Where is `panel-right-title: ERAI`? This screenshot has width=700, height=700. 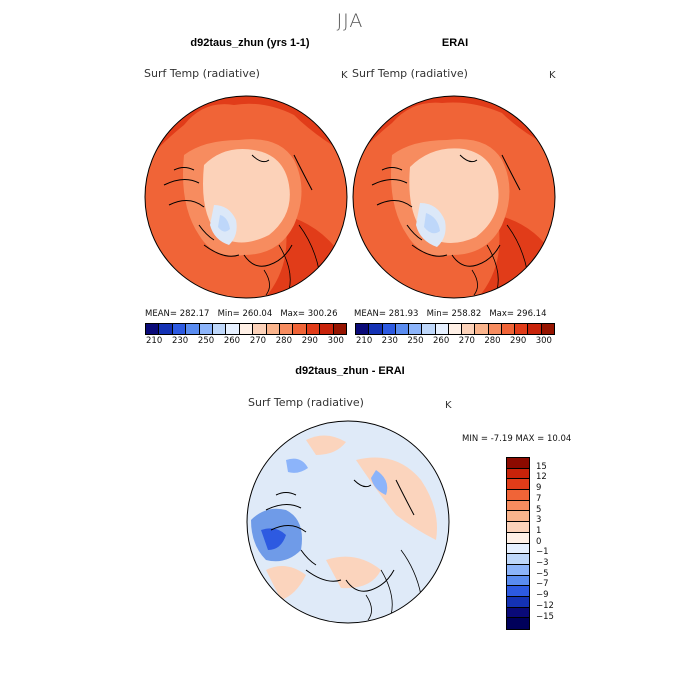
panel-right-title: ERAI is located at coordinates (455, 43).